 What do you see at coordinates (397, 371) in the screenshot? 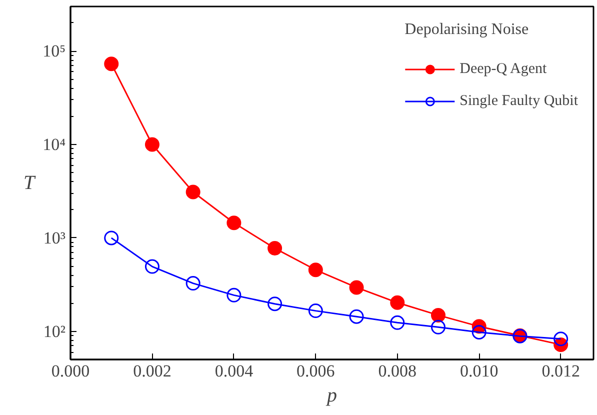
I see `x-tick-label: 0.008` at bounding box center [397, 371].